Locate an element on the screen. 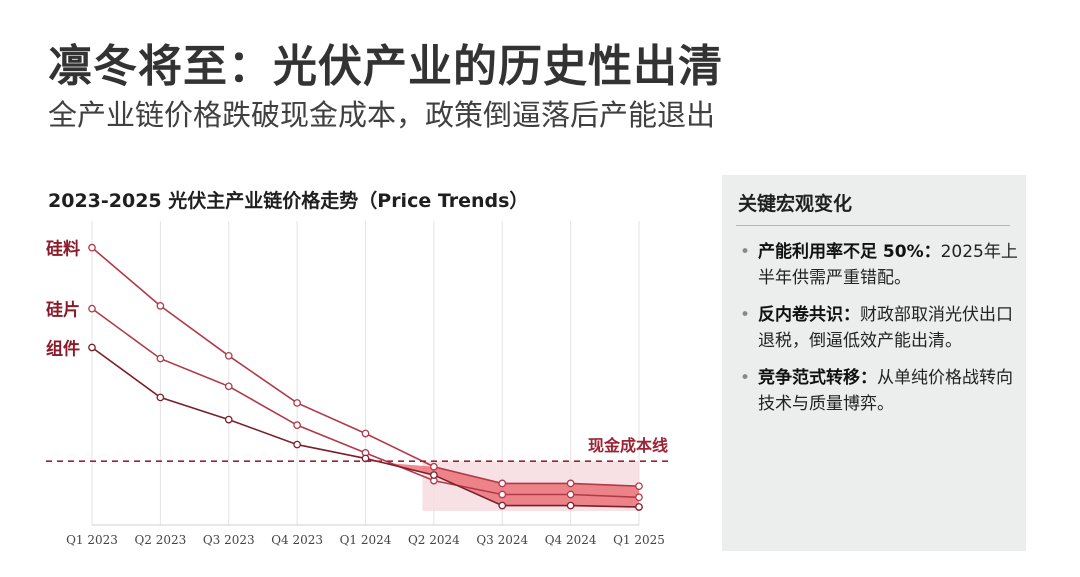  series-label: 硅料 is located at coordinates (63, 249).